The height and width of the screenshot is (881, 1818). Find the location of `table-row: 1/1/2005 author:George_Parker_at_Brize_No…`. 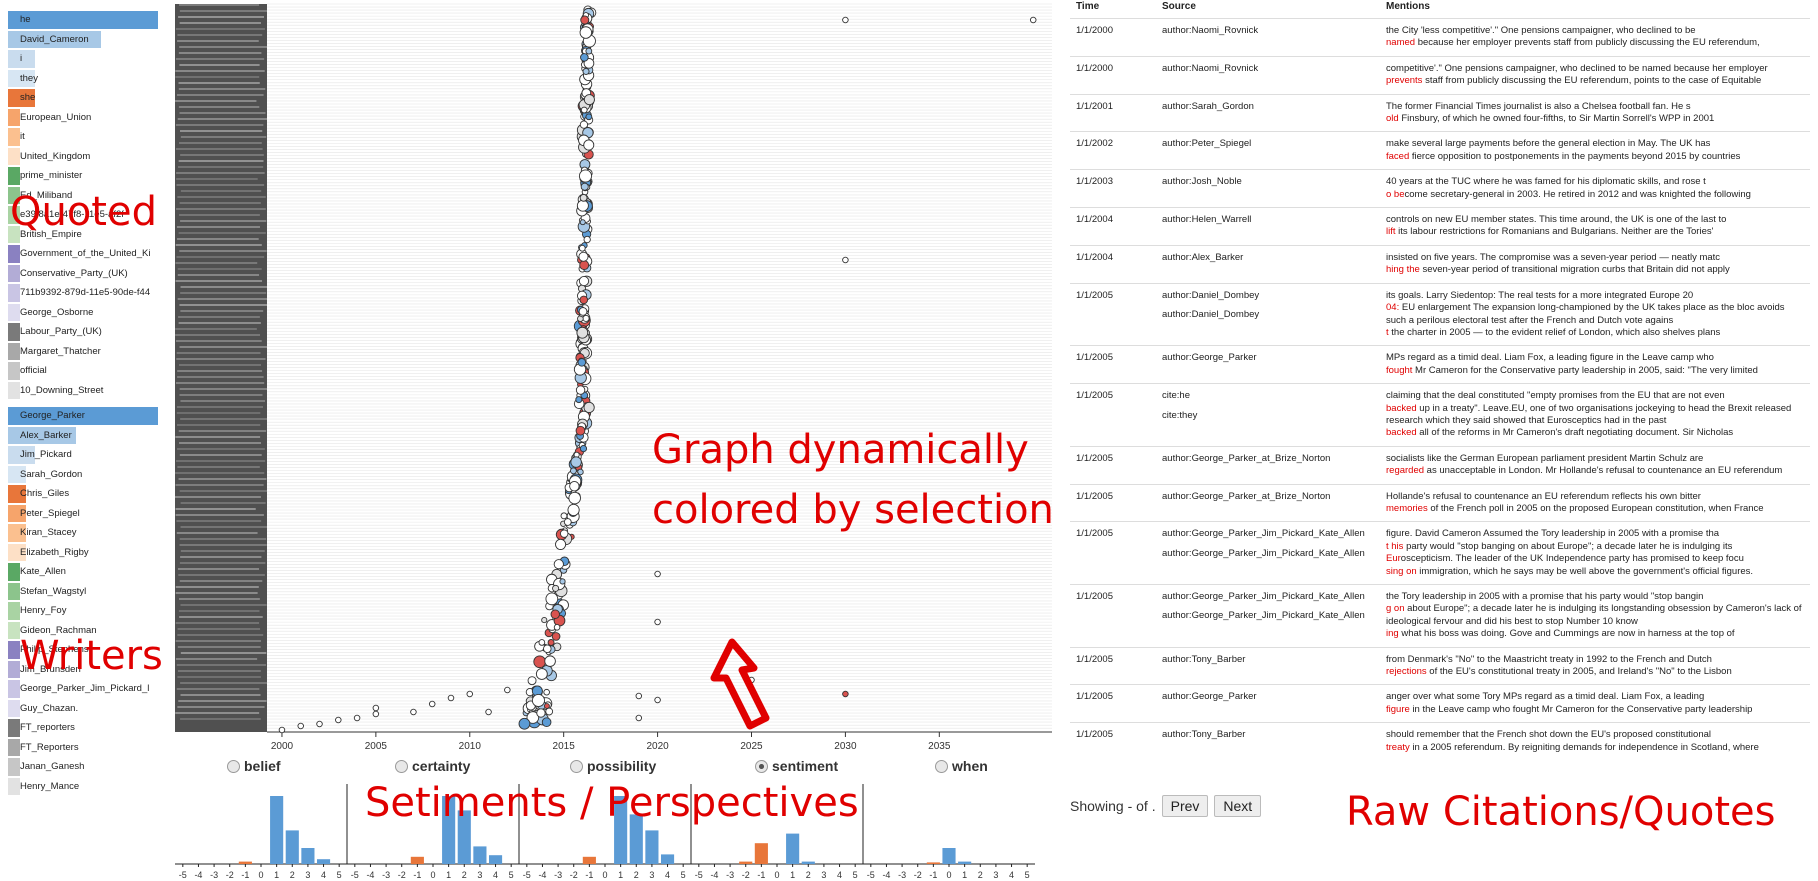

table-row: 1/1/2005 author:George_Parker_at_Brize_No… is located at coordinates (1440, 465).